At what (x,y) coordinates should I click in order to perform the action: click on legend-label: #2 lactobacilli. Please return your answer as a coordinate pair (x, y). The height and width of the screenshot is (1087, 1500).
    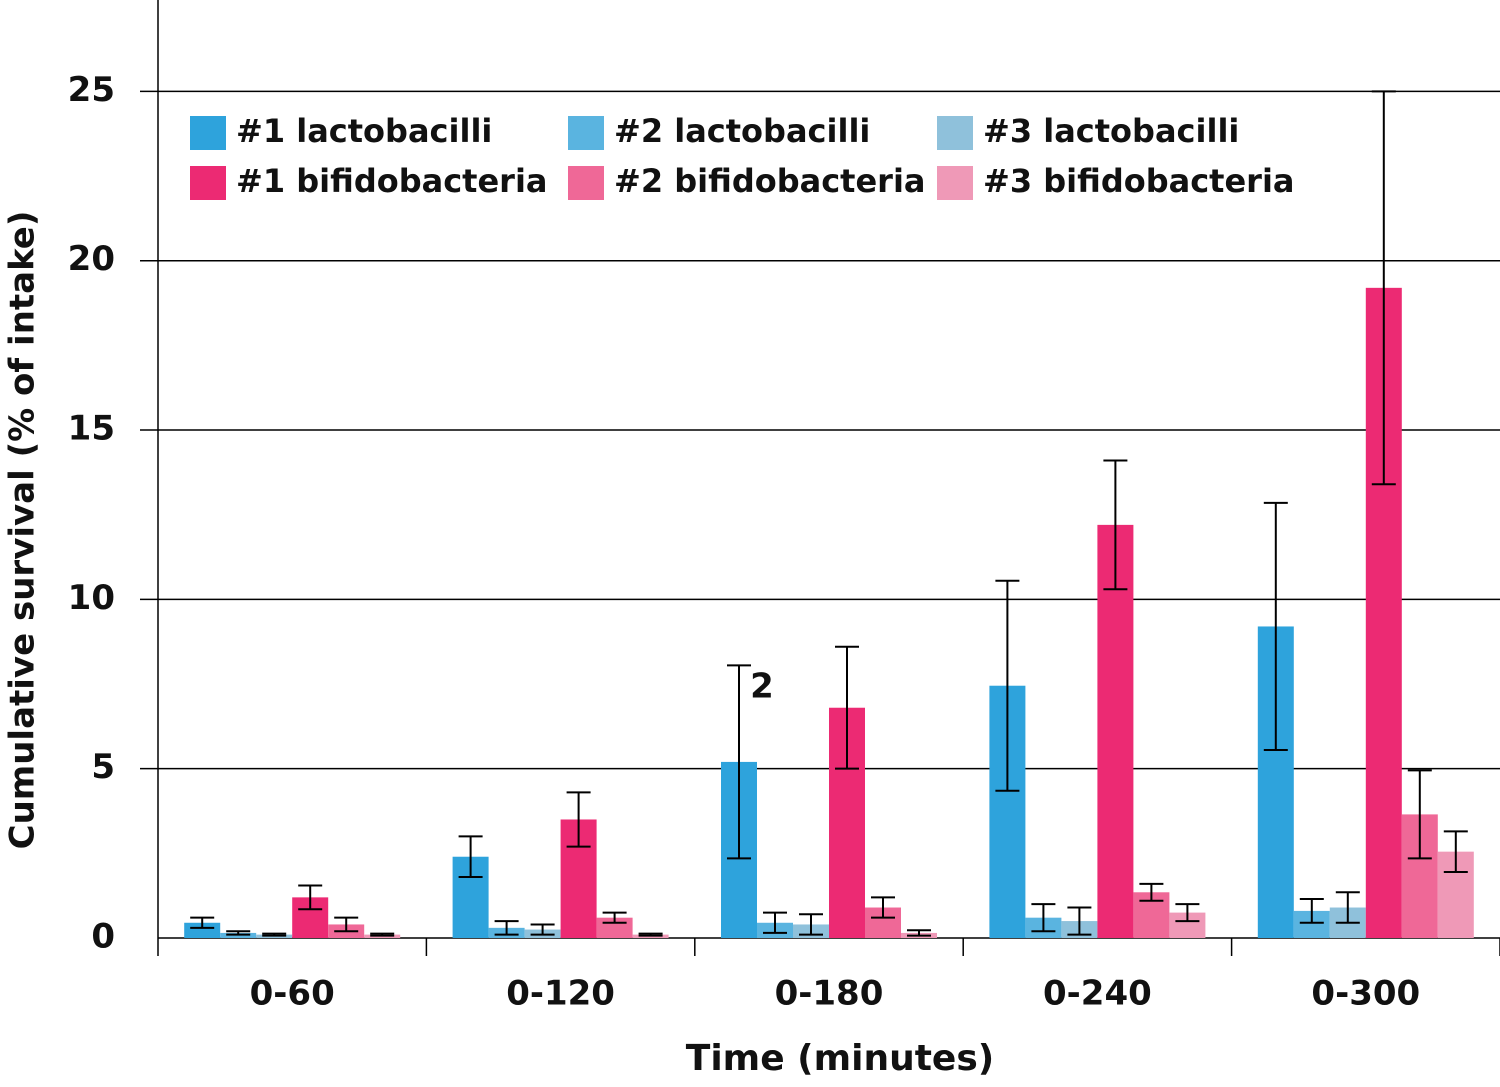
    Looking at the image, I should click on (742, 131).